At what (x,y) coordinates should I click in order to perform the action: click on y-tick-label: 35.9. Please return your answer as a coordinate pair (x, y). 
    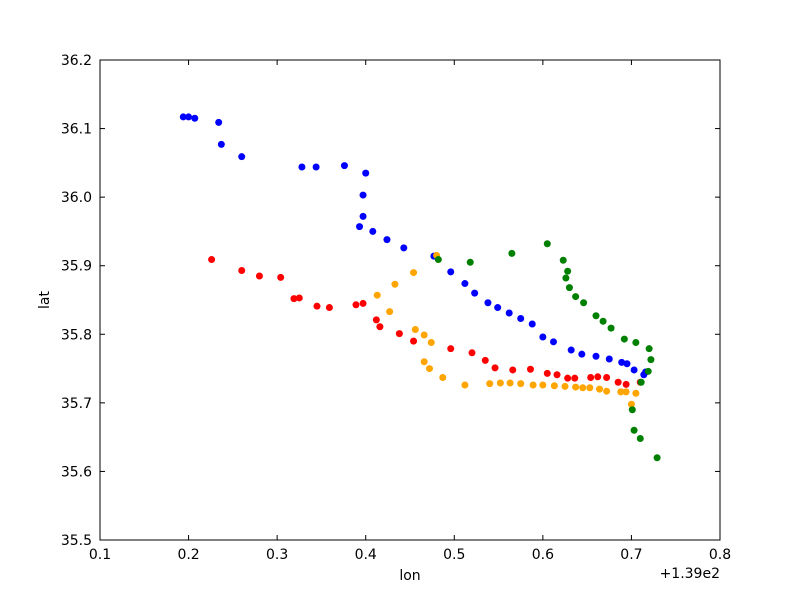
    Looking at the image, I should click on (76, 267).